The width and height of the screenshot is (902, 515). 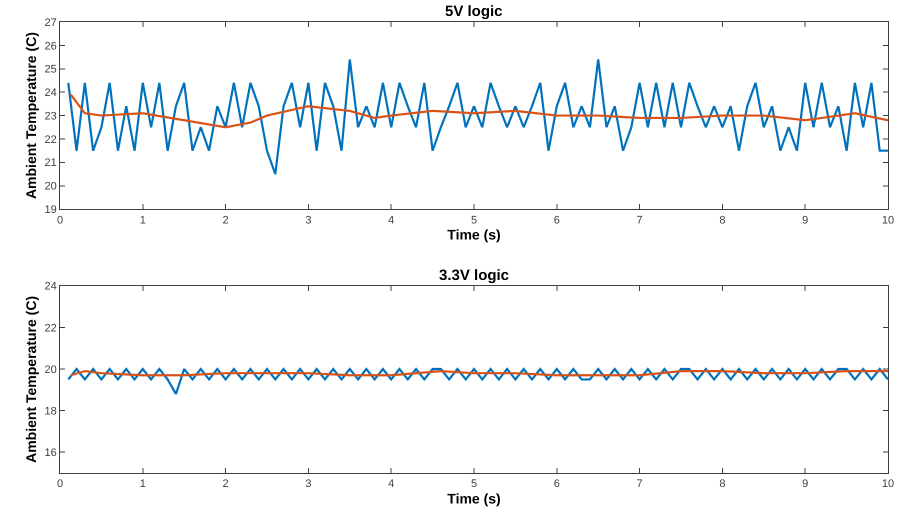 What do you see at coordinates (50, 411) in the screenshot?
I see `y-tick-label: 18` at bounding box center [50, 411].